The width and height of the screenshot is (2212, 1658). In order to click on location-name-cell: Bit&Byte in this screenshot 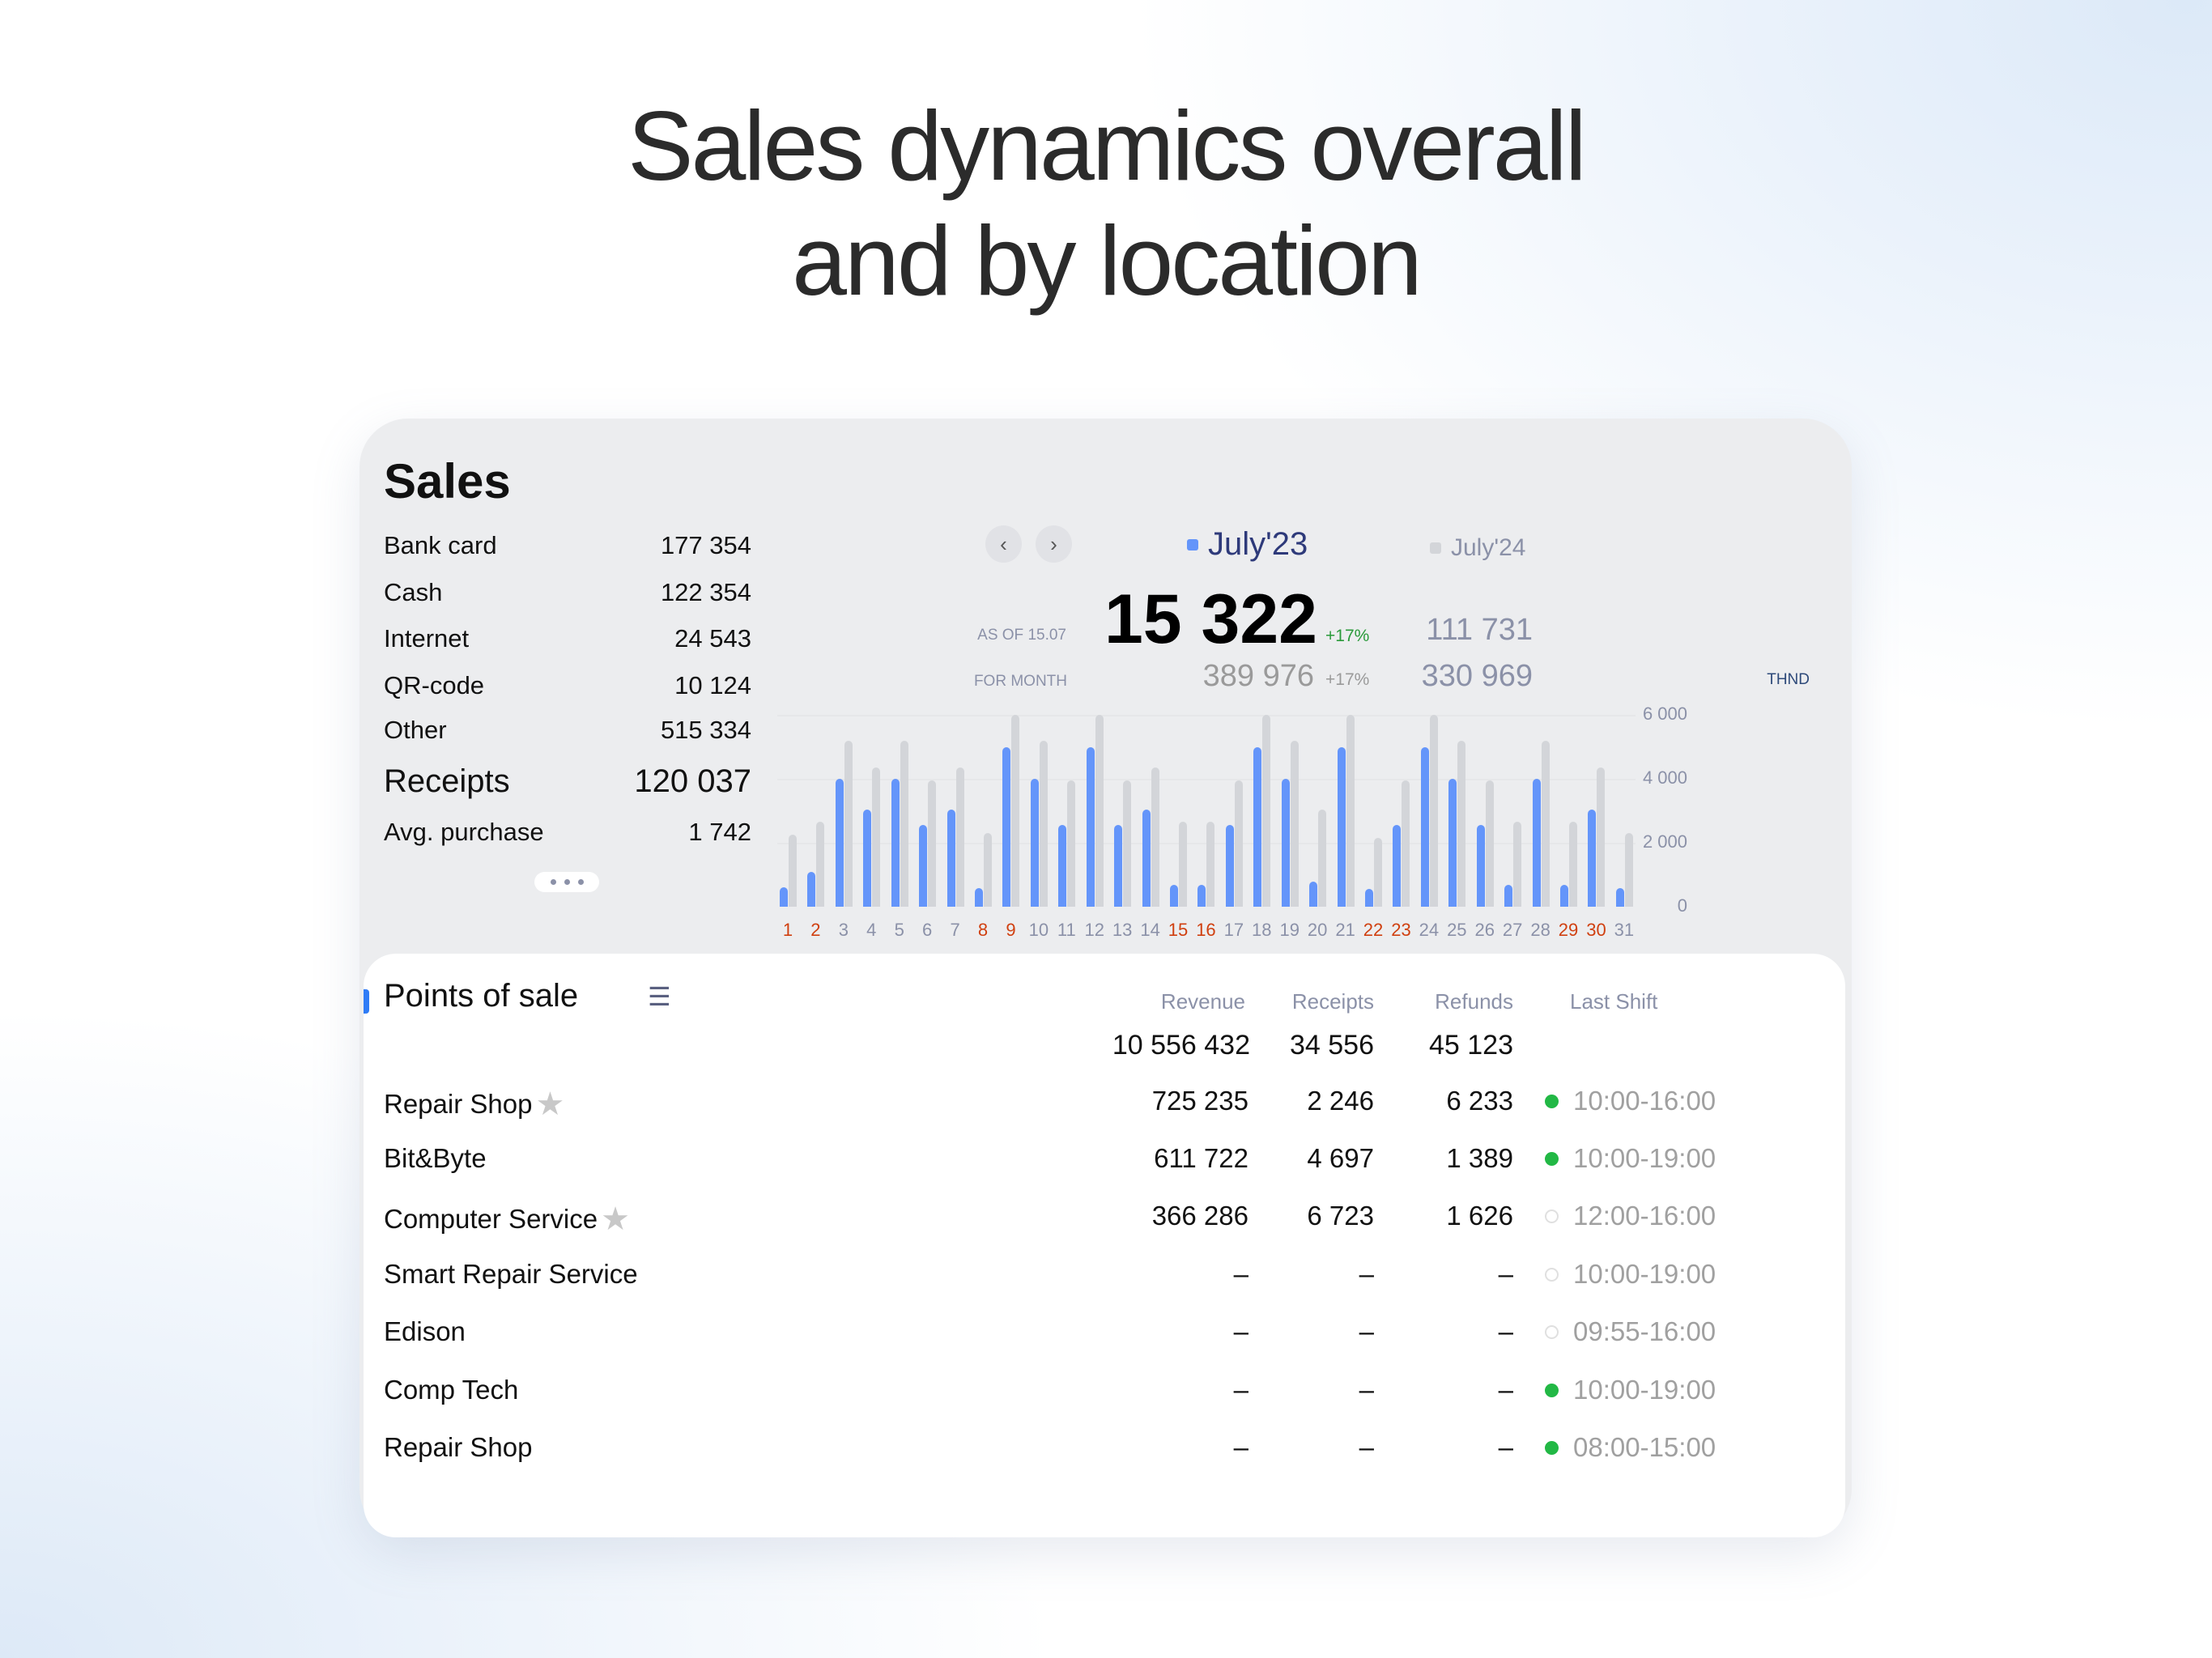, I will do `click(435, 1158)`.